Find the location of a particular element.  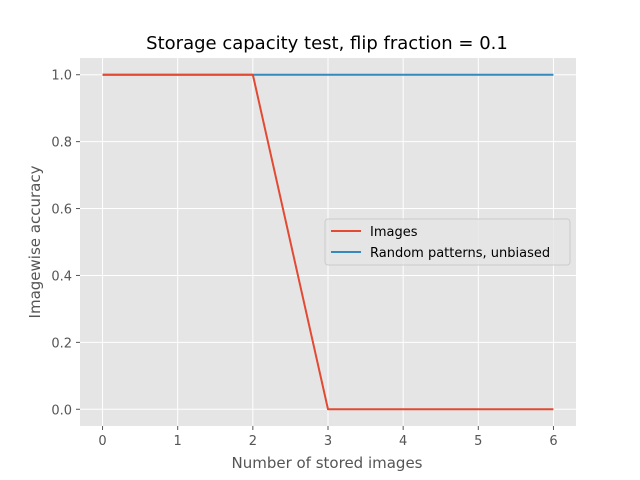

y-axis-label: Imagewise accuracy is located at coordinates (35, 241).